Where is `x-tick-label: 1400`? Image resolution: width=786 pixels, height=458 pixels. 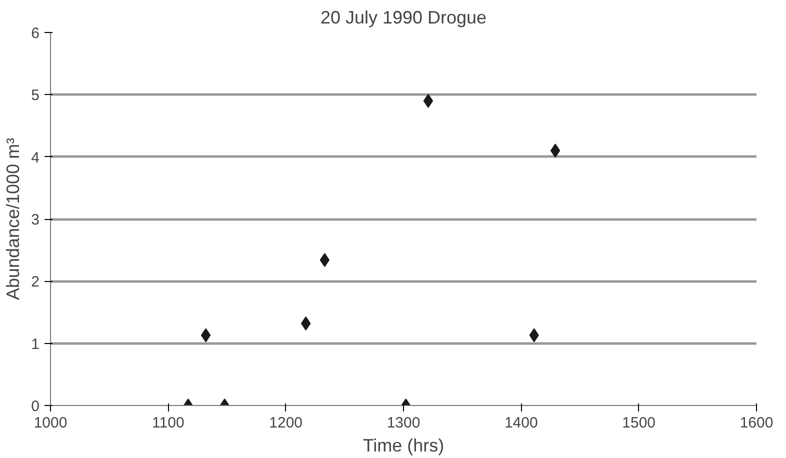 x-tick-label: 1400 is located at coordinates (521, 423).